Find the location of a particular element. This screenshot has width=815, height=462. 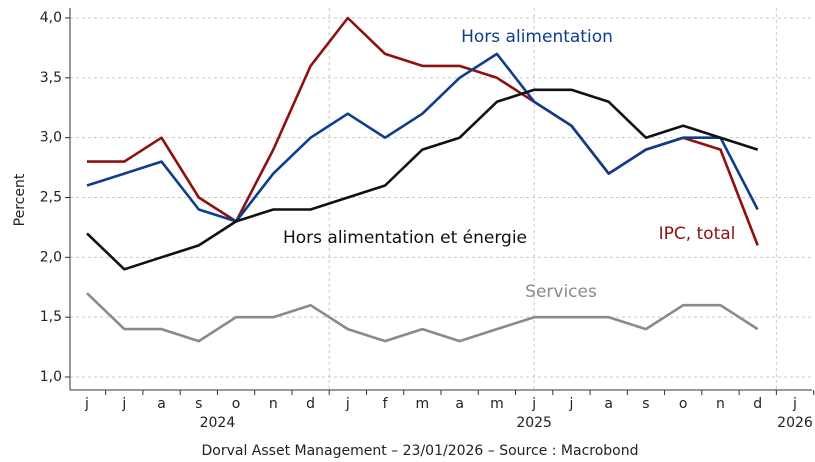

y-tick-label: 3,5 is located at coordinates (51, 78).